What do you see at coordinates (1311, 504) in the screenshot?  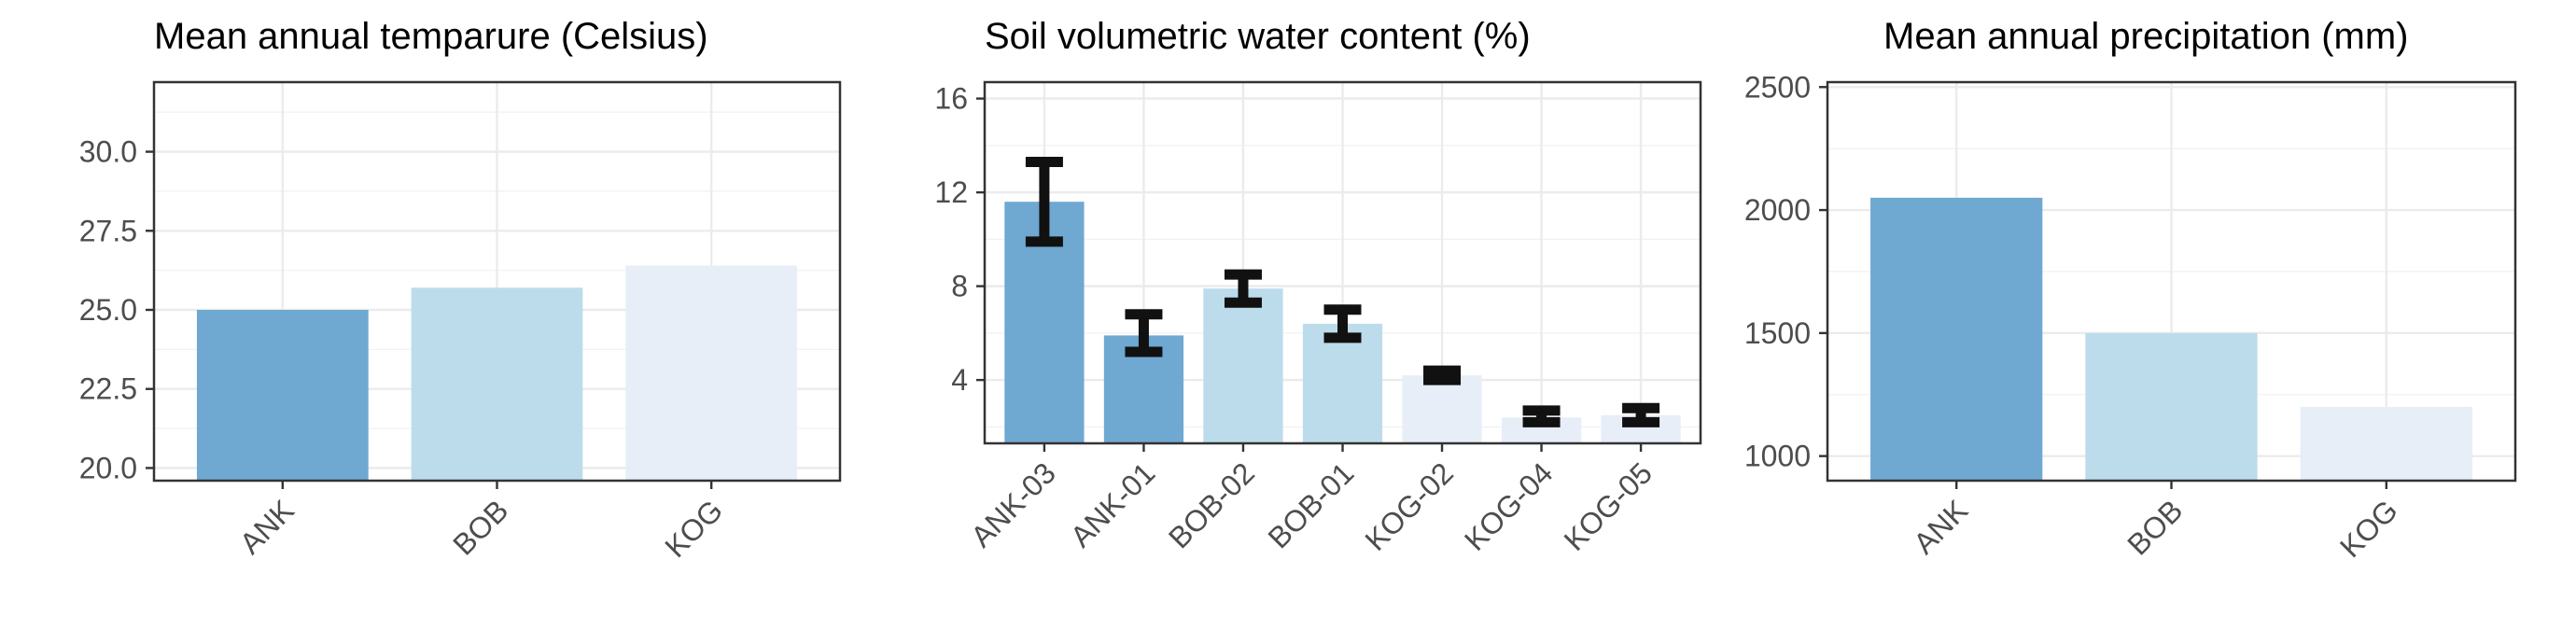 I see `x-tick-label: BOB-01` at bounding box center [1311, 504].